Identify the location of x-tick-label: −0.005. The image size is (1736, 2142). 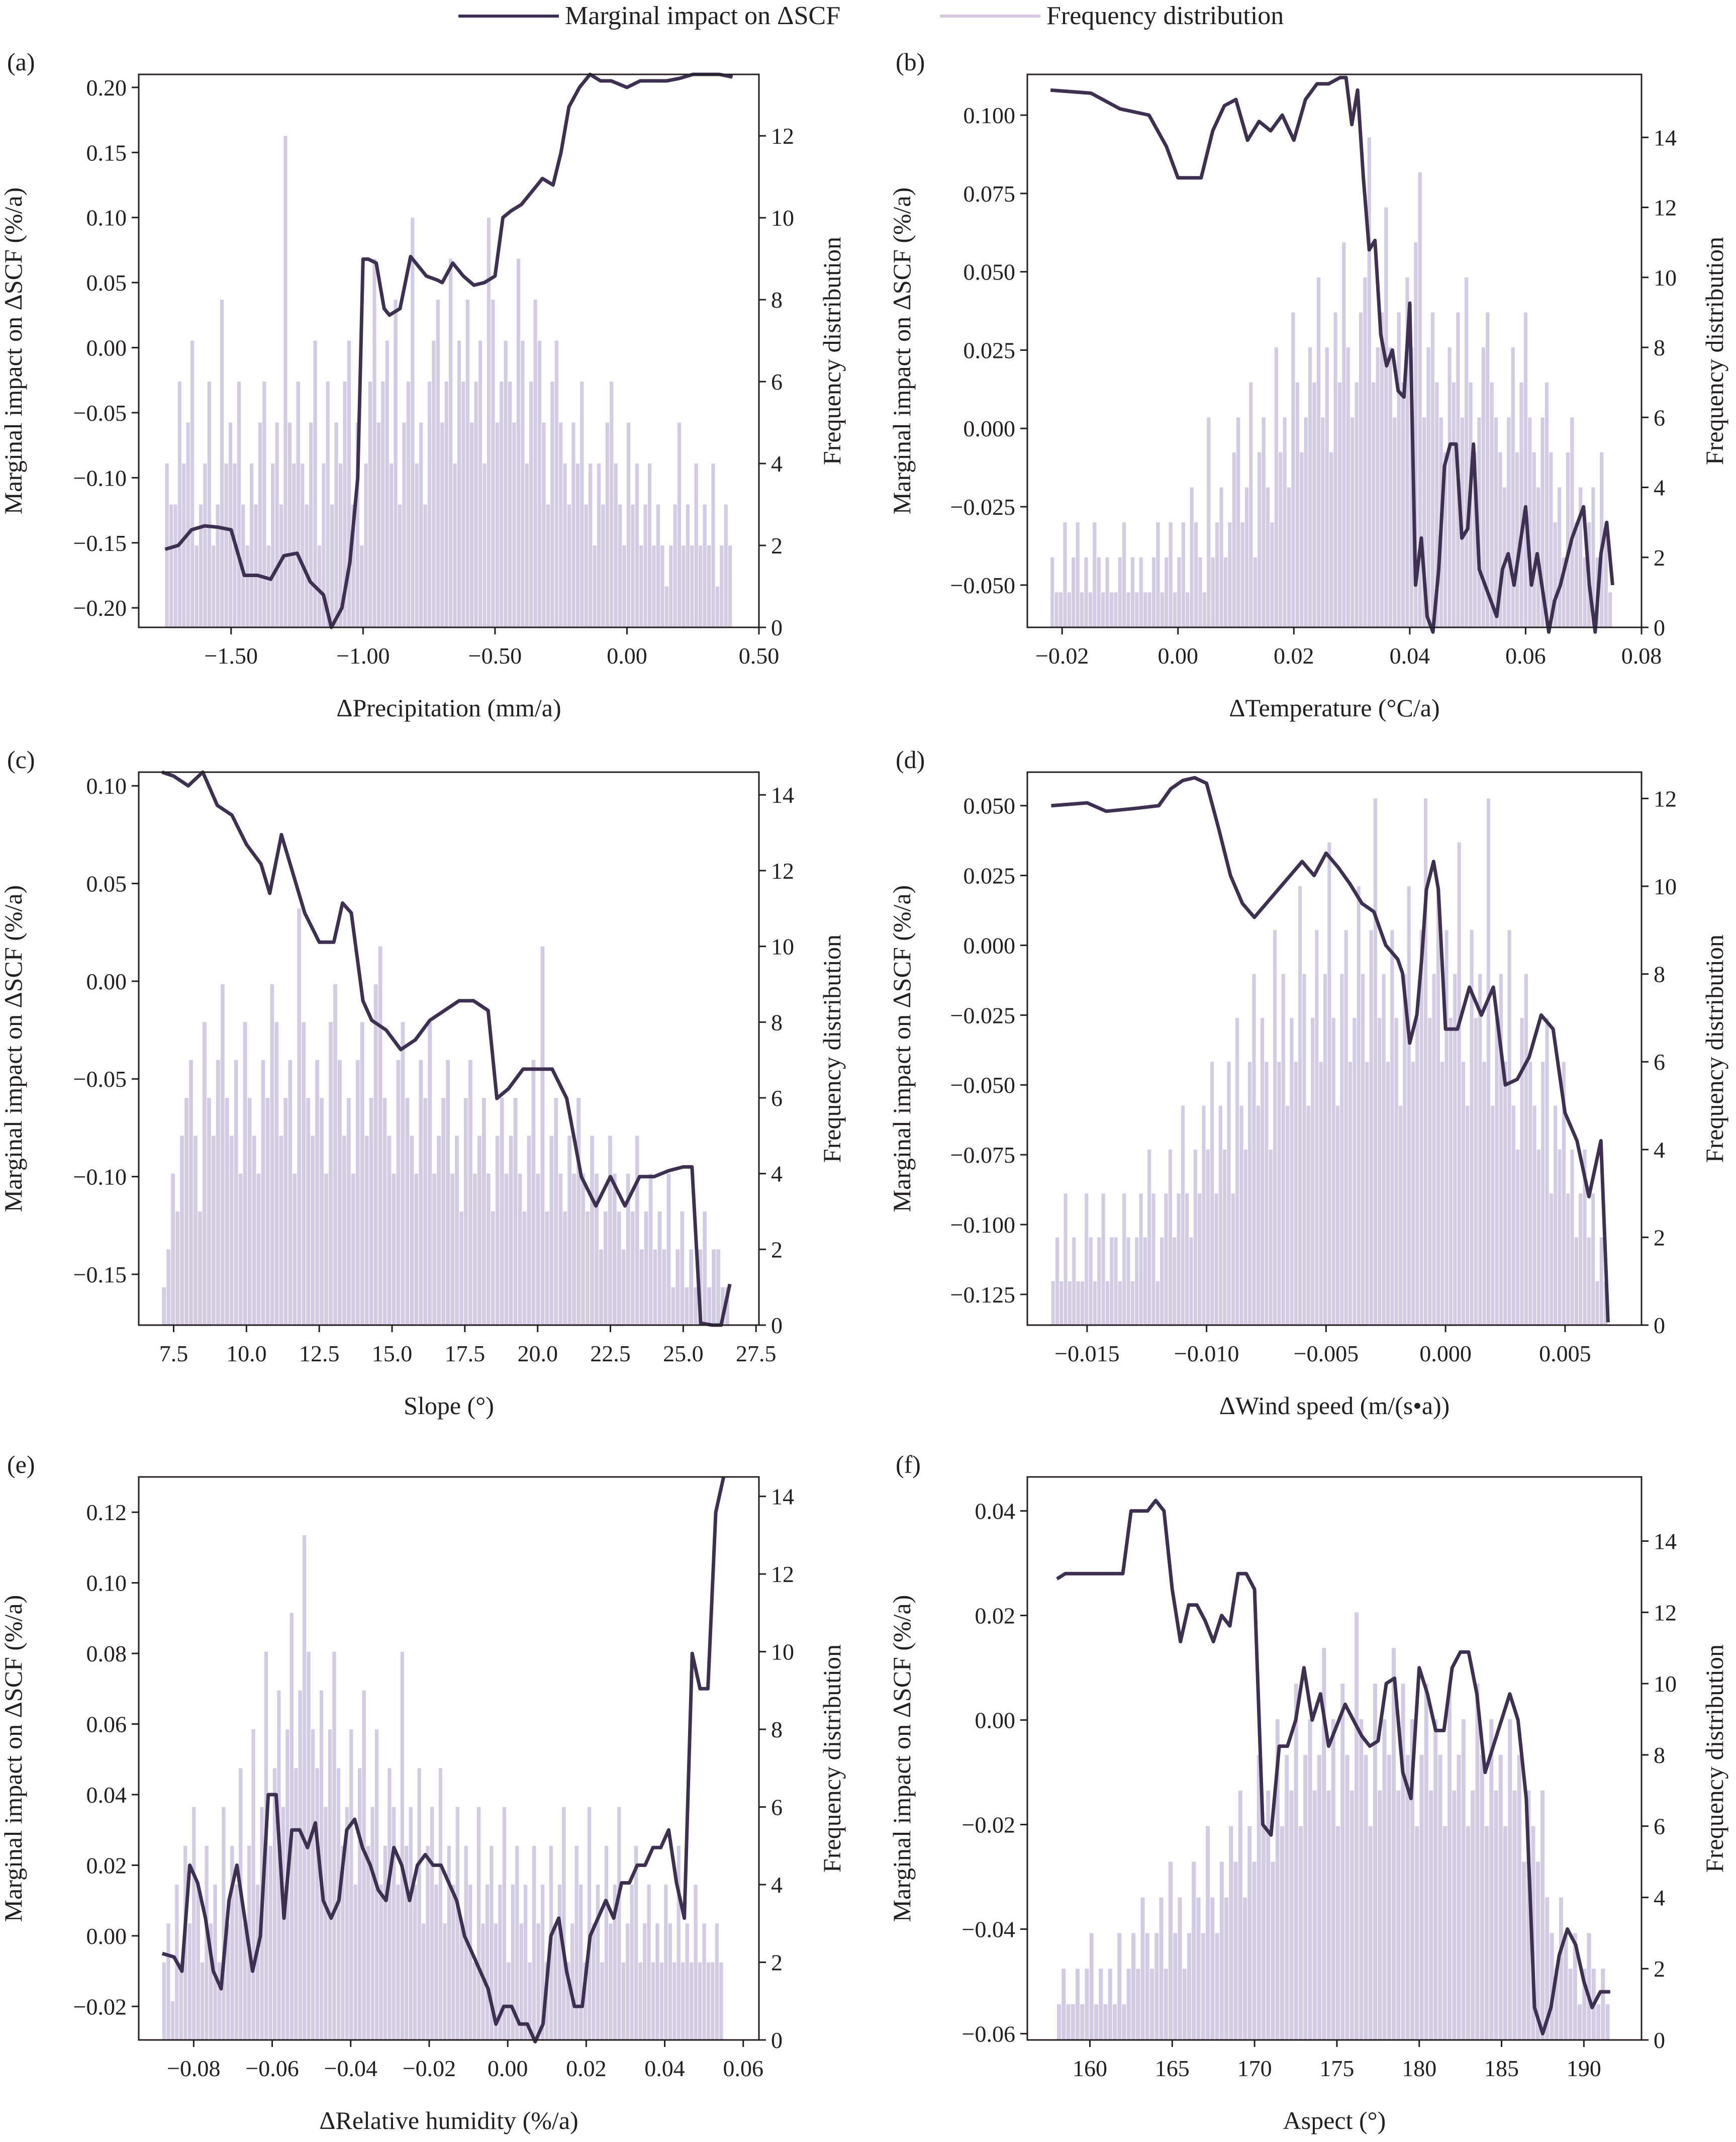
(1326, 1353).